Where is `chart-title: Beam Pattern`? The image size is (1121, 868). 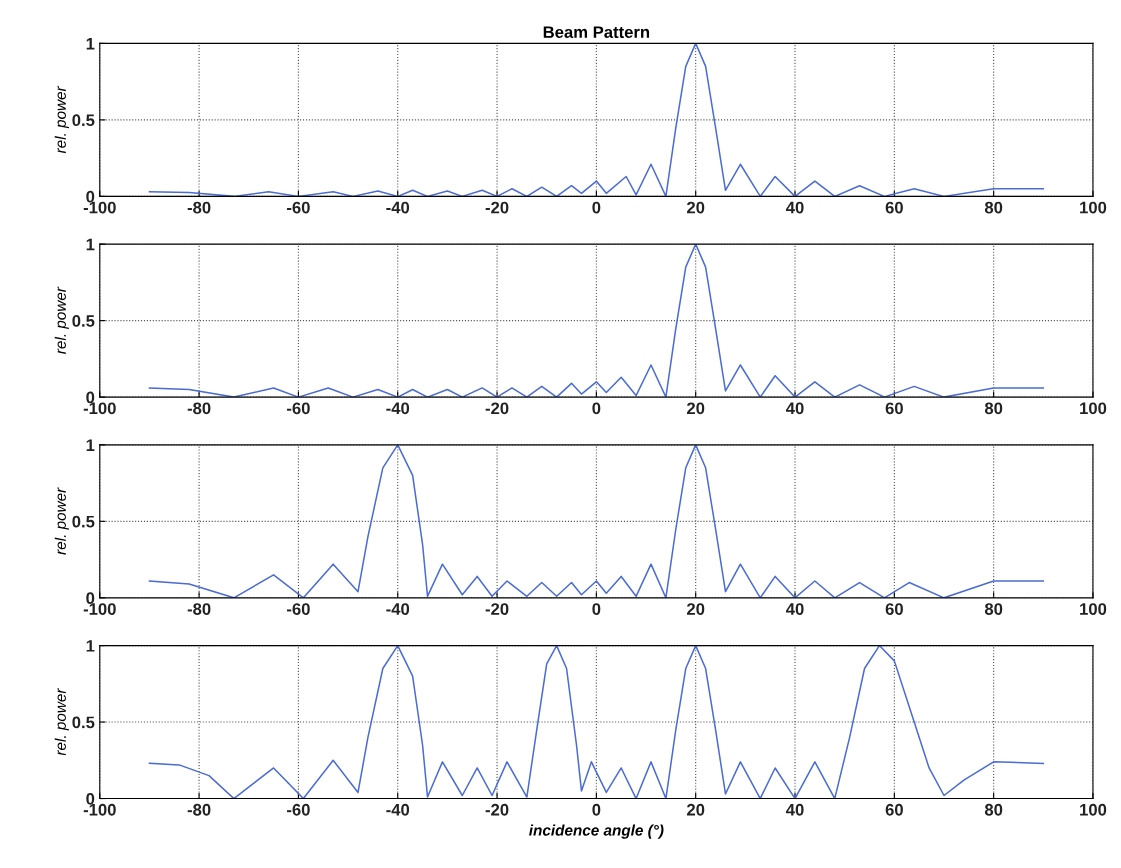
chart-title: Beam Pattern is located at coordinates (596, 32).